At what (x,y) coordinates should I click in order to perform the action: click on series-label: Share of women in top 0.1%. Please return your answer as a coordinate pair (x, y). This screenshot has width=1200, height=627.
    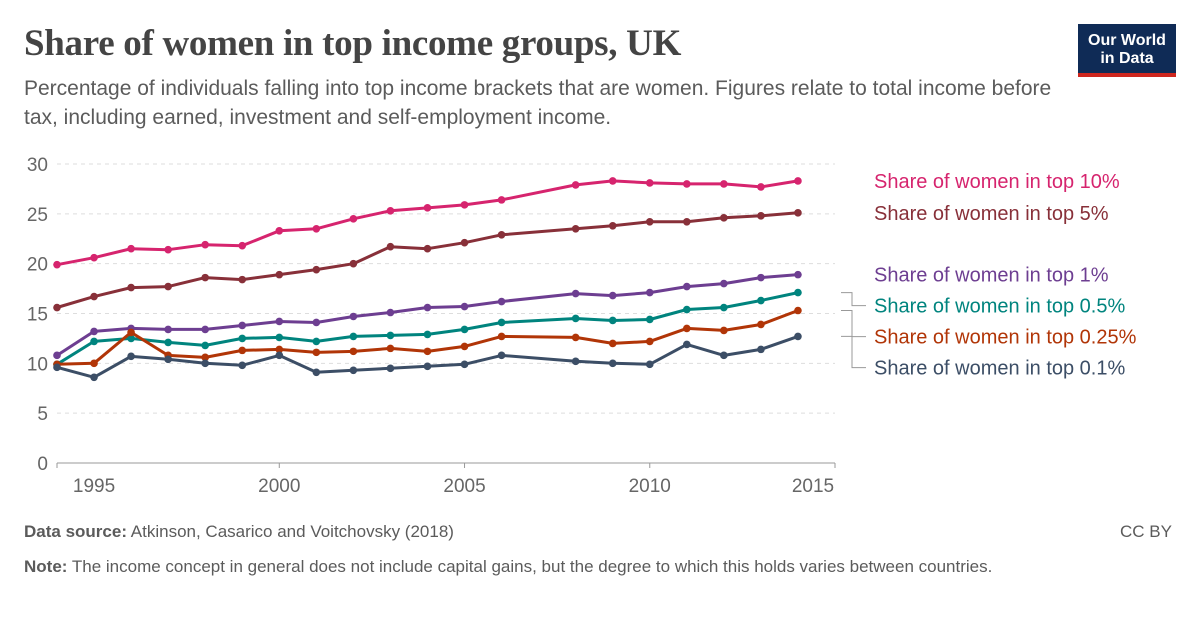
    Looking at the image, I should click on (999, 369).